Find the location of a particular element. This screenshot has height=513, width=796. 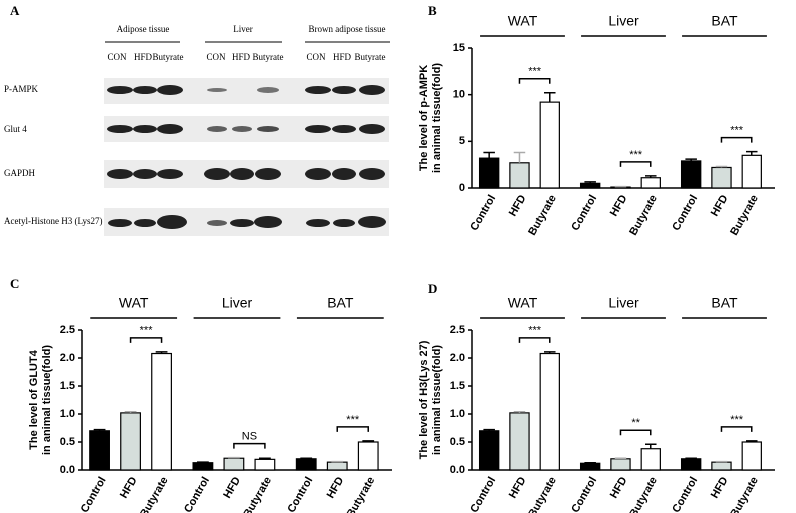

lane-label: Butyrate is located at coordinates (168, 57).